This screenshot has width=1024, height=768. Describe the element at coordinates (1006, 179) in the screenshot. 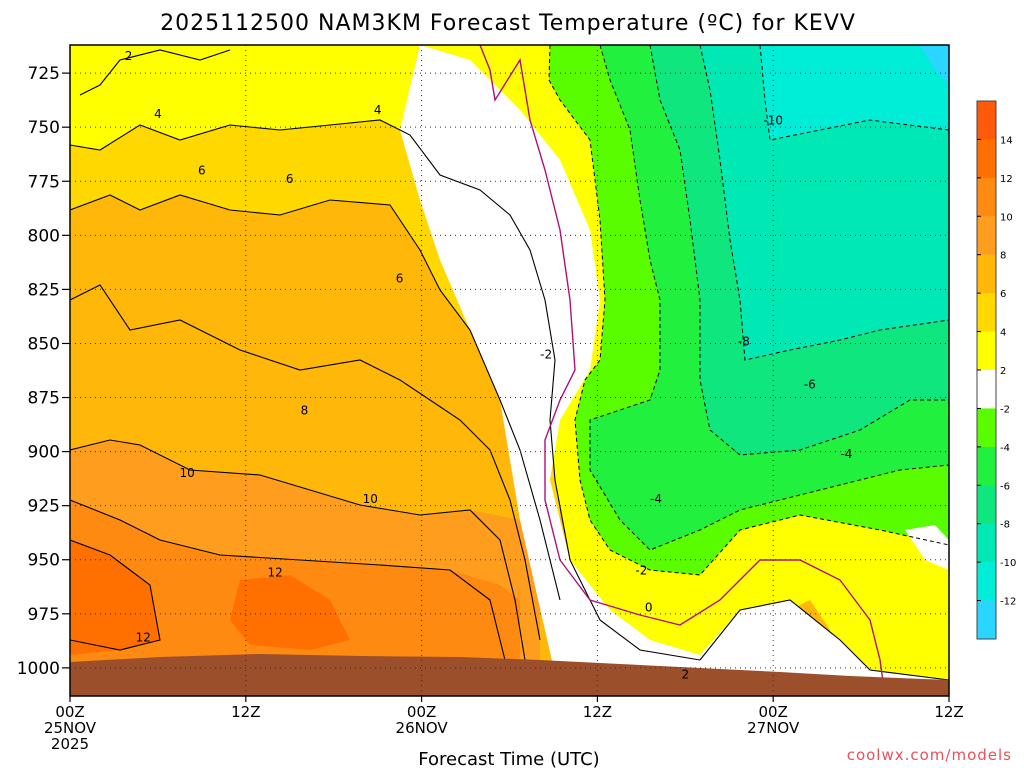

I see `colorbar-label-1: 12` at that location.